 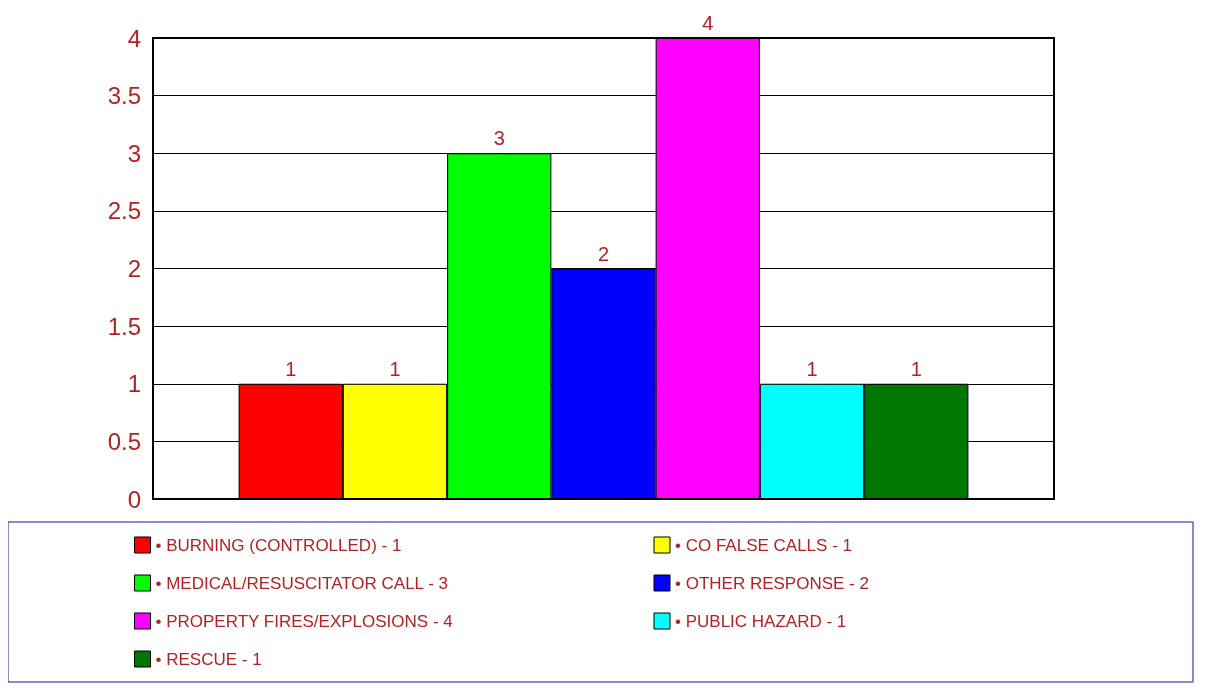 What do you see at coordinates (763, 545) in the screenshot?
I see `legend-label: • CO FALSE CALLS - 1` at bounding box center [763, 545].